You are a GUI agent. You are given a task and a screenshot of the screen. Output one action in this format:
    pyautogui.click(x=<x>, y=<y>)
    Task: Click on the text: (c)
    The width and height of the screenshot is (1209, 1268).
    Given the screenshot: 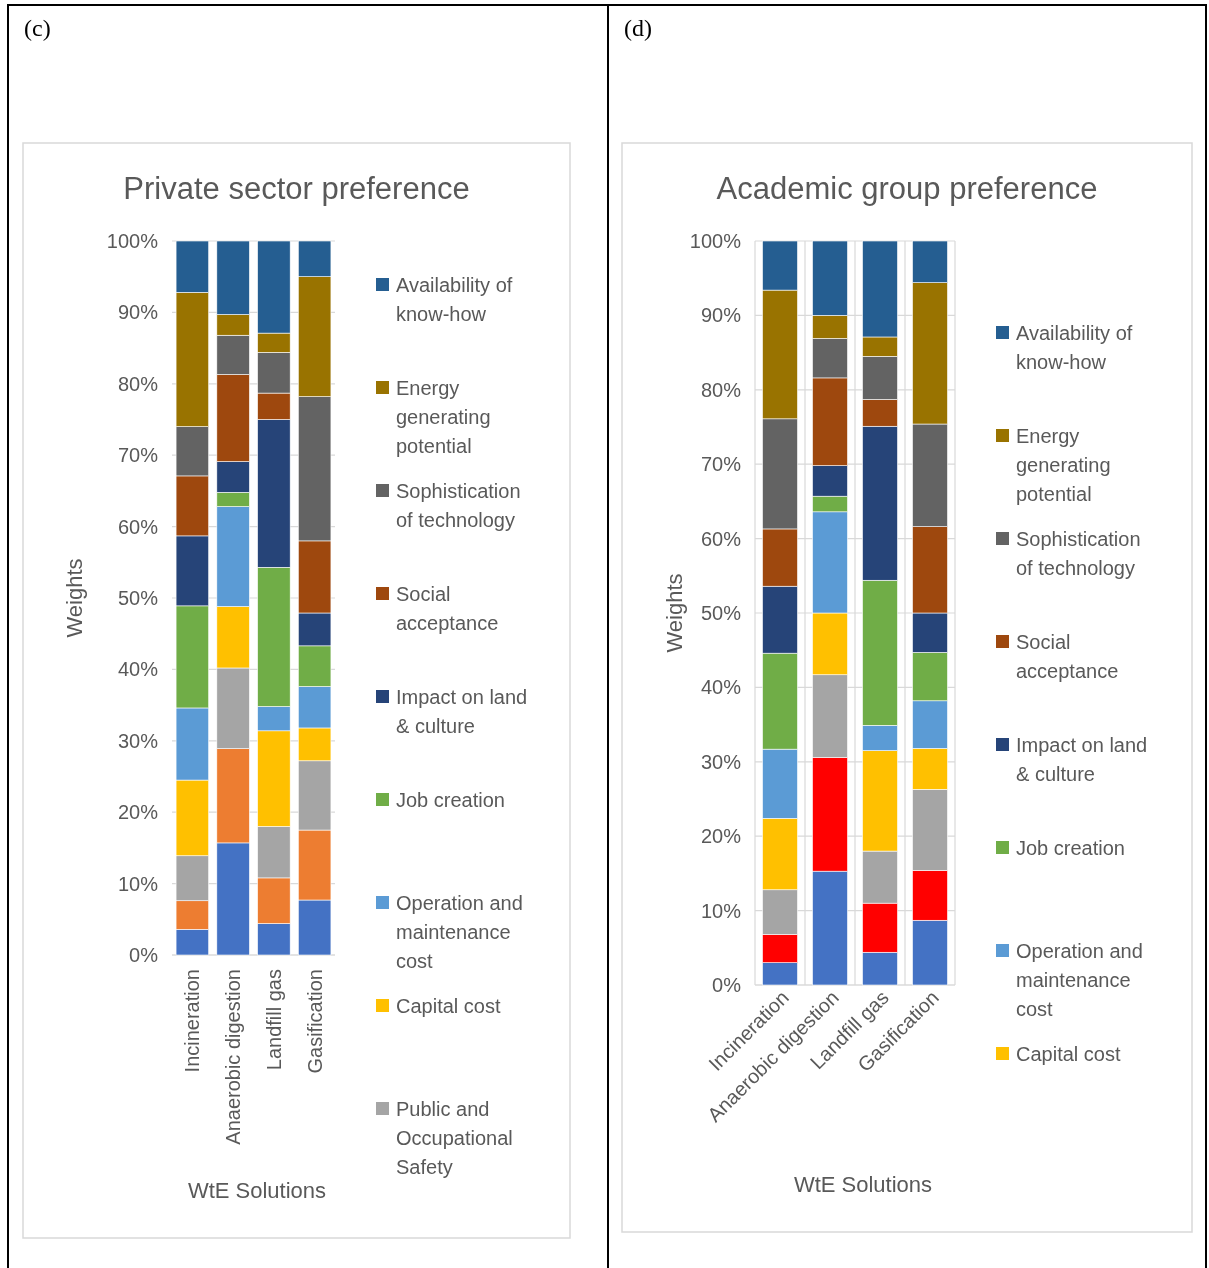 What is the action you would take?
    pyautogui.click(x=37, y=28)
    